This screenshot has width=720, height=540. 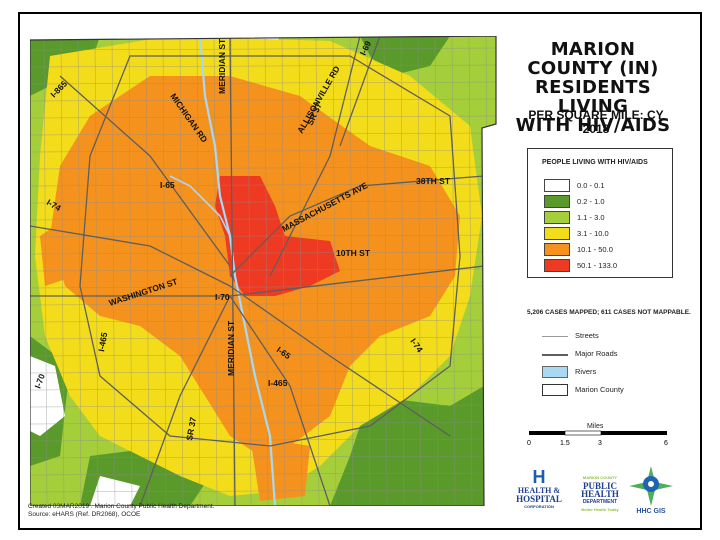 What do you see at coordinates (595, 249) in the screenshot?
I see `legend-label: 10.1 - 50.0` at bounding box center [595, 249].